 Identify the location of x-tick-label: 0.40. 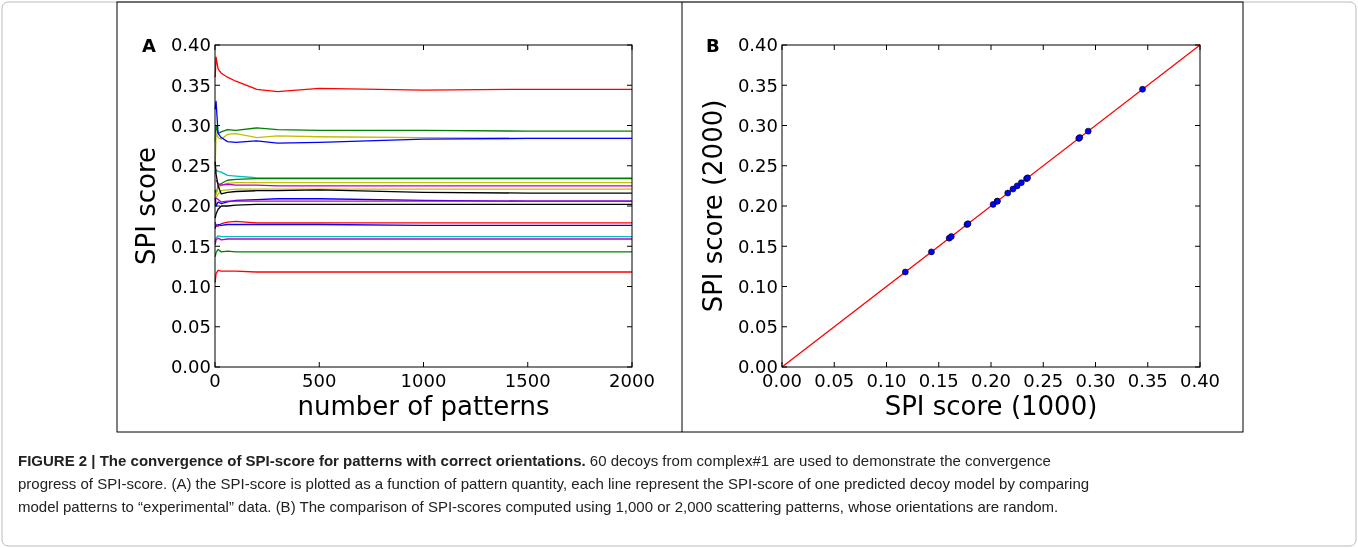
(1200, 380).